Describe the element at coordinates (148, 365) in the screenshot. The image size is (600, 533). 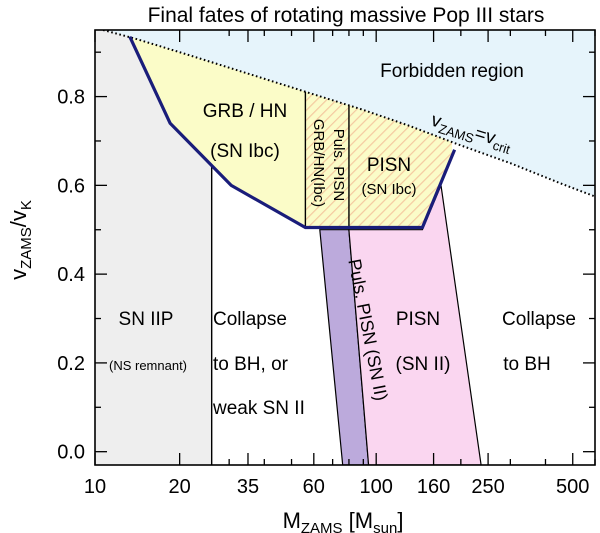
I see `ns-remnant-label: (NS remnant)` at that location.